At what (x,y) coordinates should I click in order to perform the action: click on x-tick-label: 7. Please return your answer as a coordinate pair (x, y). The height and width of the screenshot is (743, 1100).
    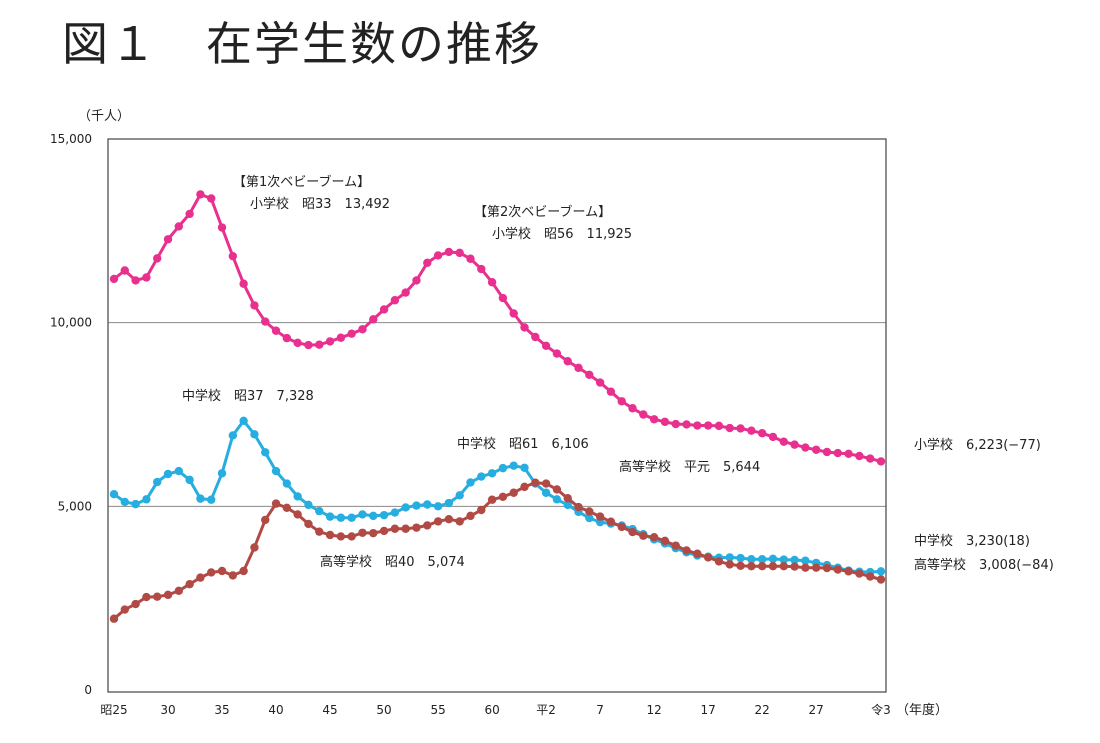
    Looking at the image, I should click on (600, 710).